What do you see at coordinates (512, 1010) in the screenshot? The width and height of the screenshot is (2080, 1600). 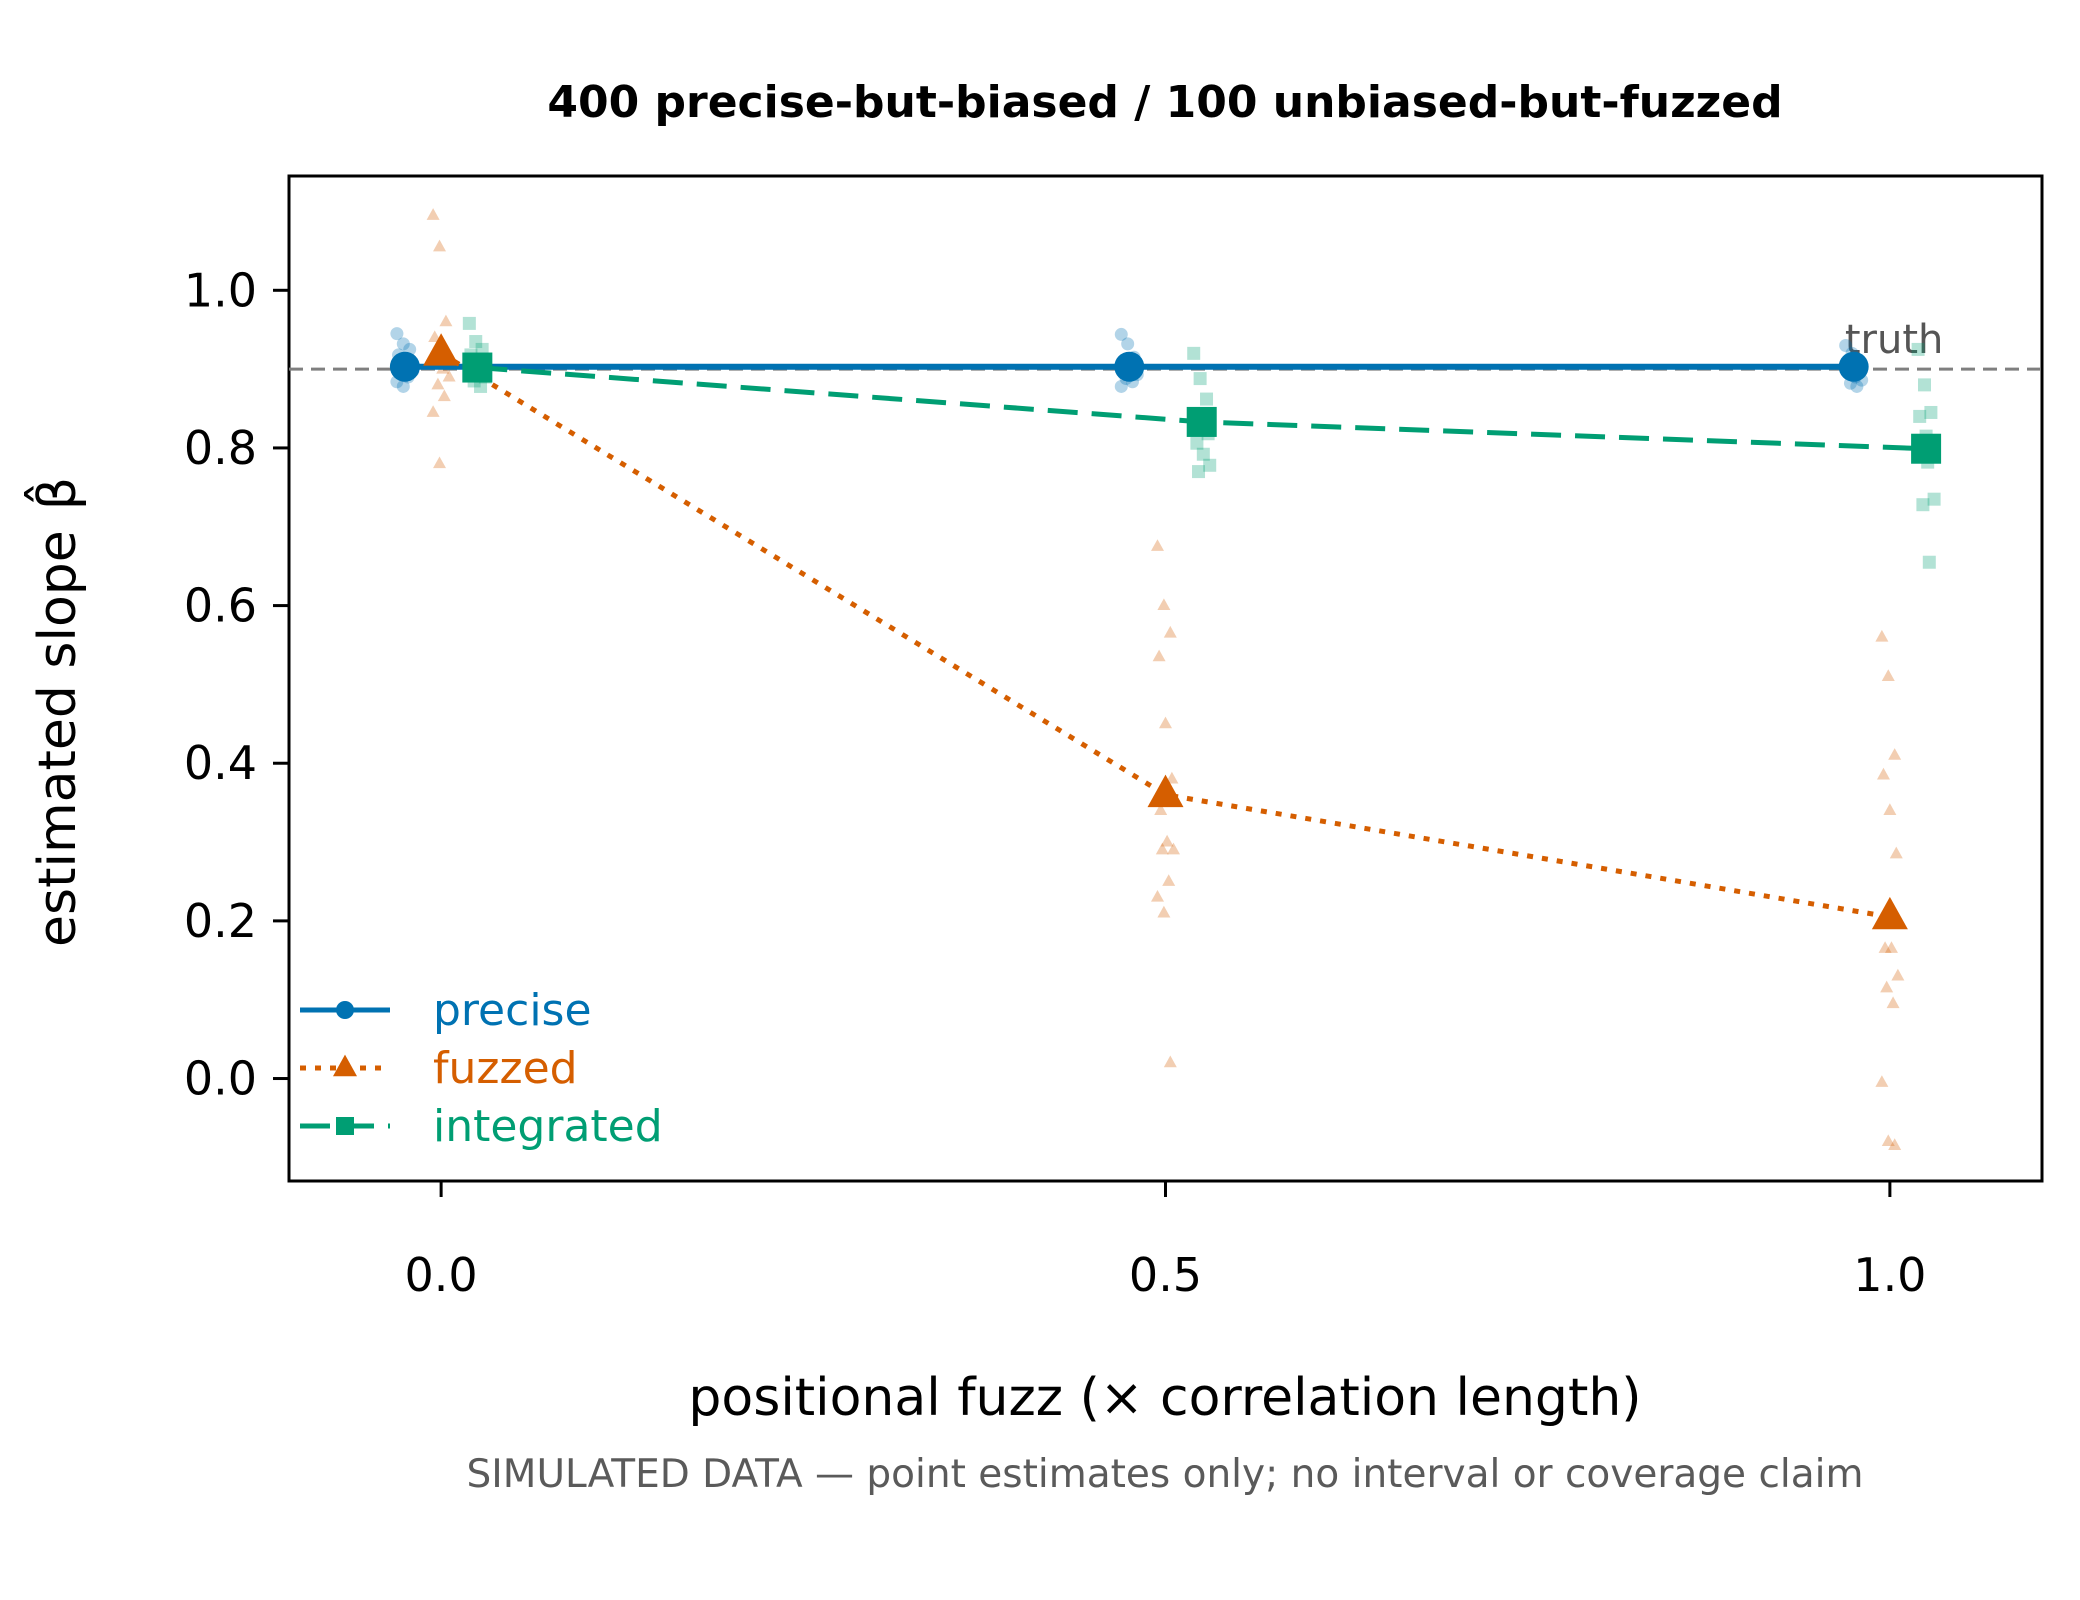 I see `legend-label-precise: precise` at bounding box center [512, 1010].